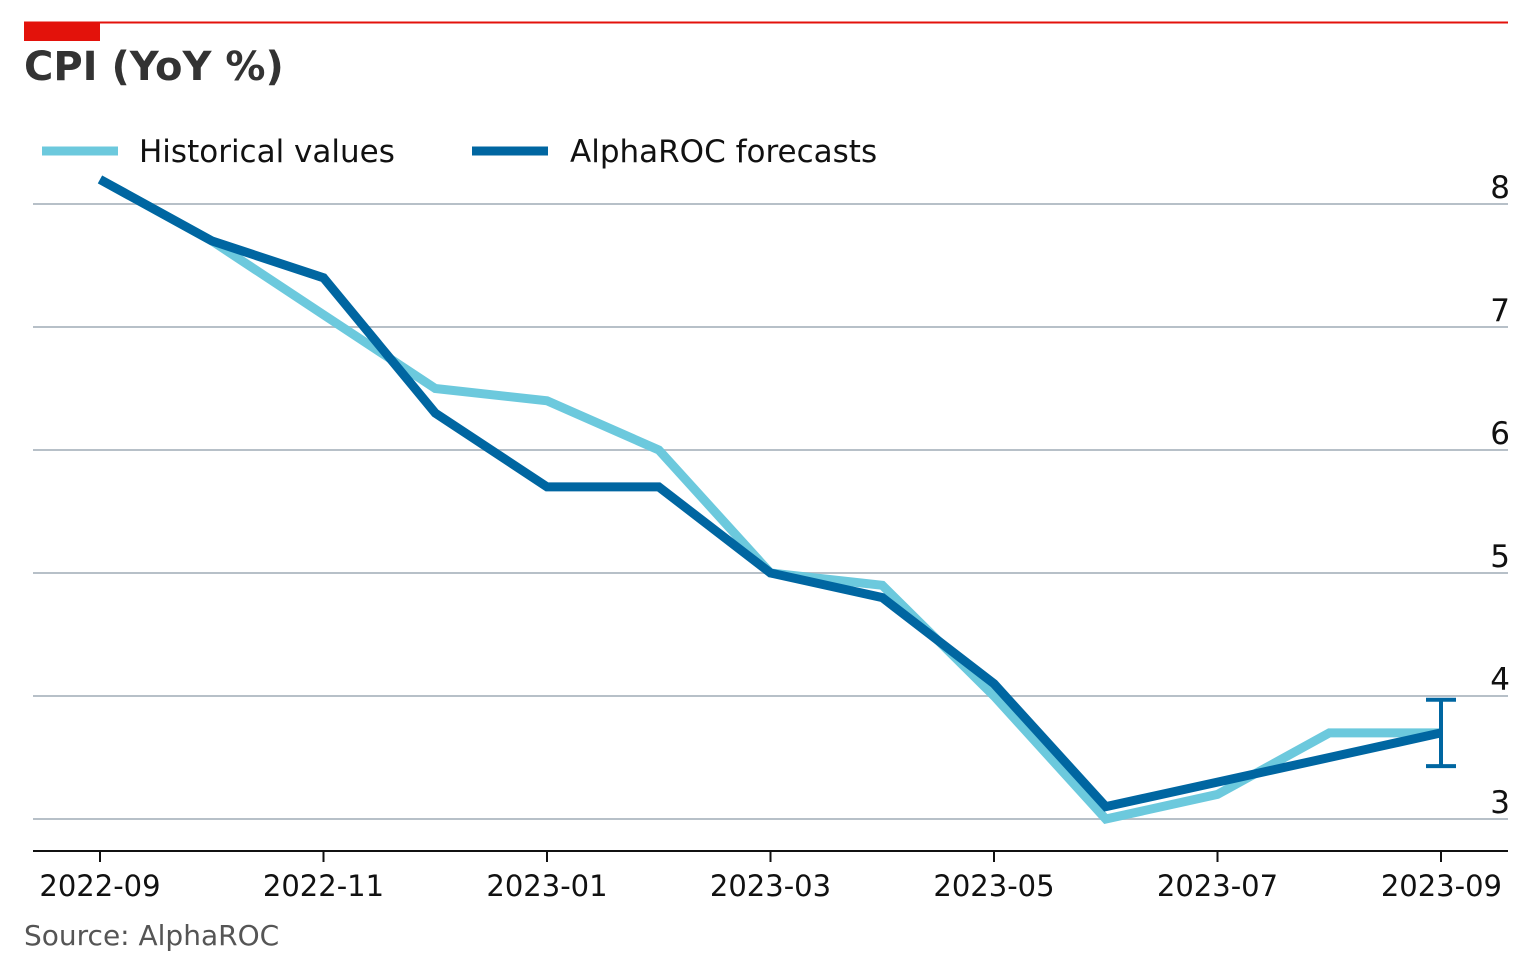  What do you see at coordinates (459, 152) in the screenshot?
I see `legend: Historical values AlphaROC forecasts` at bounding box center [459, 152].